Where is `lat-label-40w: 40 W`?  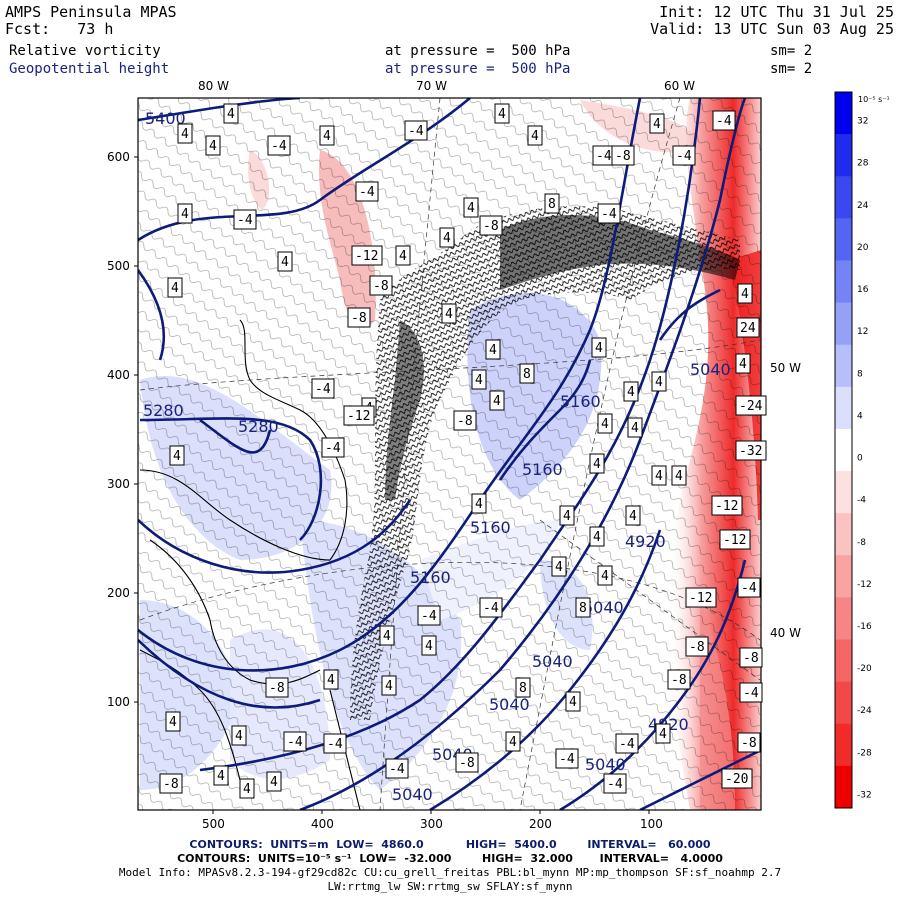 lat-label-40w: 40 W is located at coordinates (785, 633).